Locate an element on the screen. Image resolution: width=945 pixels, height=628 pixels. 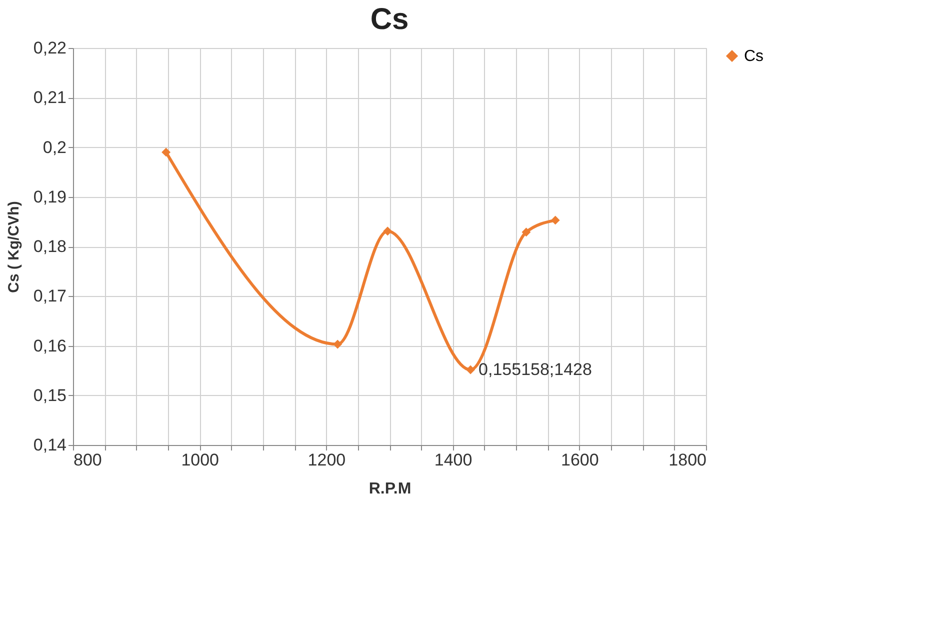
y-tick-label: 0,19 is located at coordinates (49, 196).